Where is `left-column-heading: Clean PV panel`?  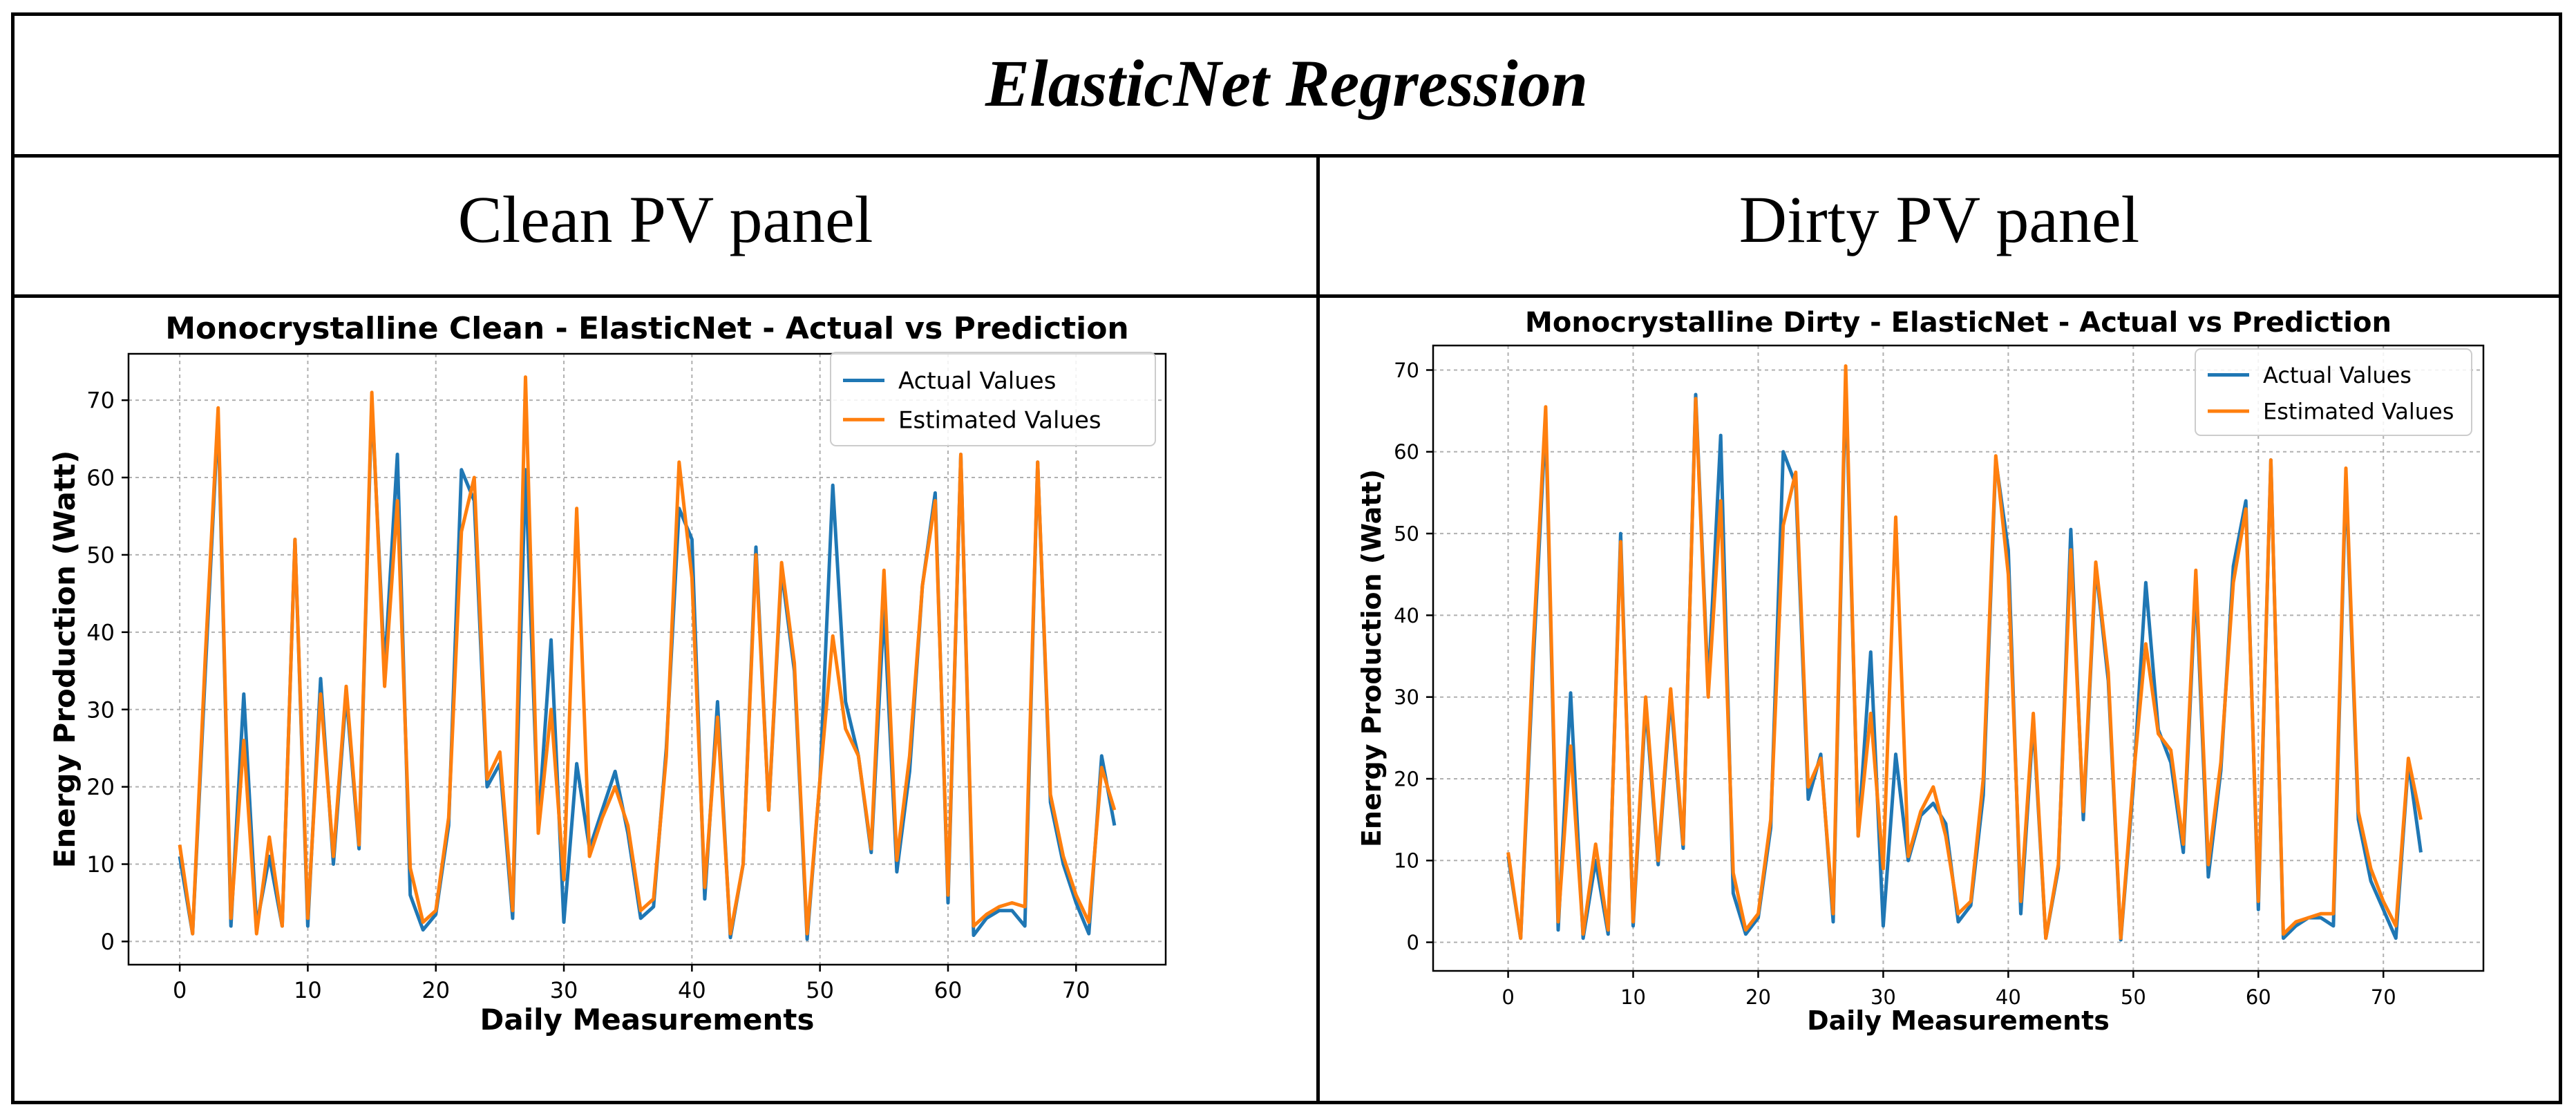
left-column-heading: Clean PV panel is located at coordinates (665, 219).